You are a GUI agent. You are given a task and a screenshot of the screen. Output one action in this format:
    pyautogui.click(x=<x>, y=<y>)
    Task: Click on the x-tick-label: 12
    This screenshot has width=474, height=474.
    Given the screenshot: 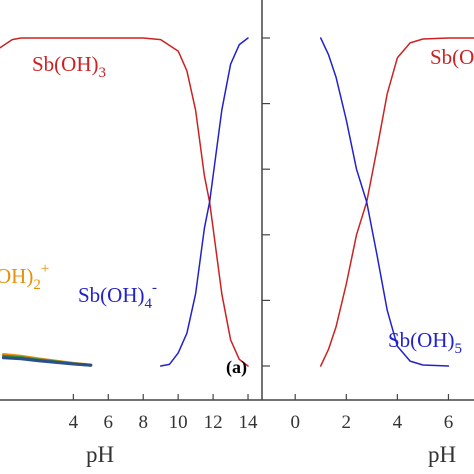 What is the action you would take?
    pyautogui.click(x=213, y=422)
    